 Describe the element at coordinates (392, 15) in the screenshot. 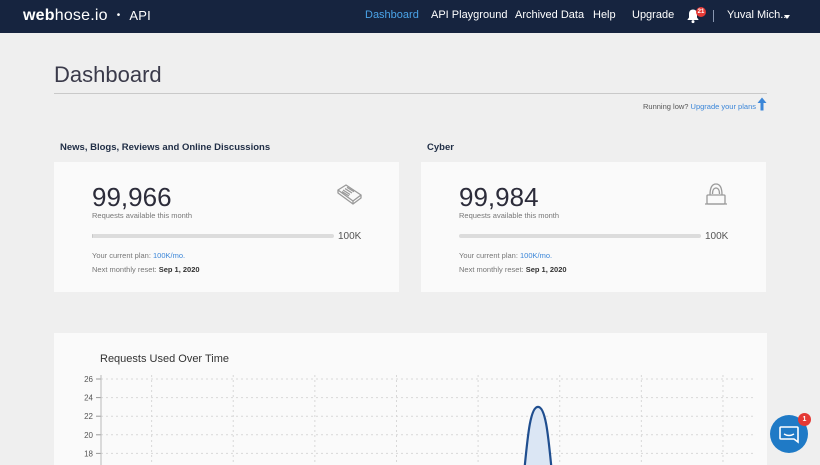

I see `nav-link-dashboard: Dashboard` at that location.